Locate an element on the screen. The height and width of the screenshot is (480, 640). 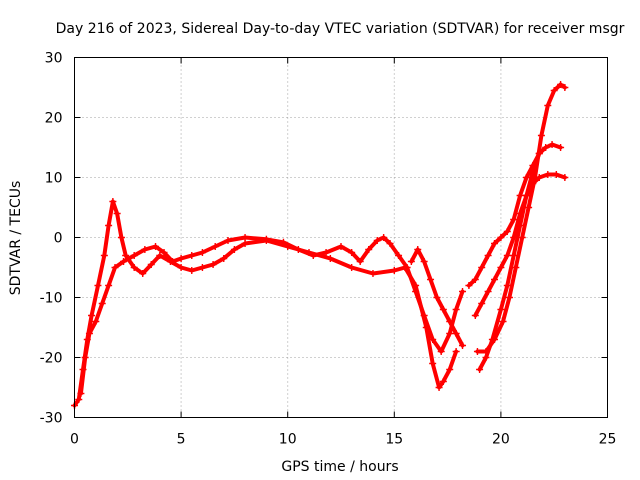
x-tick-label: 25 is located at coordinates (608, 440).